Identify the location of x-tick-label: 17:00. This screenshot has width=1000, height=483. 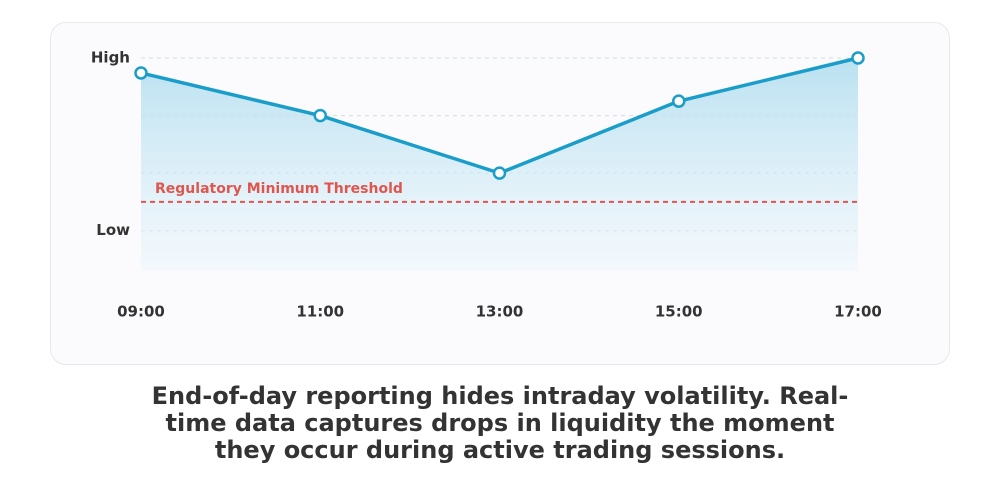
(858, 312).